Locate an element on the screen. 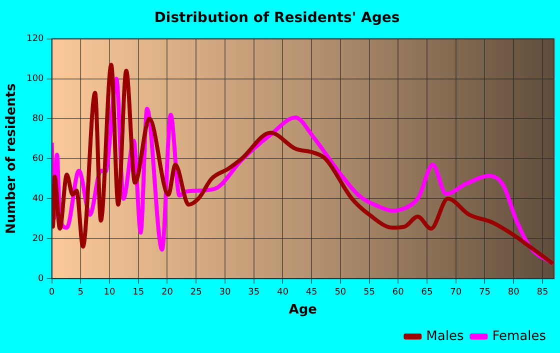 Image resolution: width=560 pixels, height=353 pixels. x-tick-label: 15 is located at coordinates (138, 292).